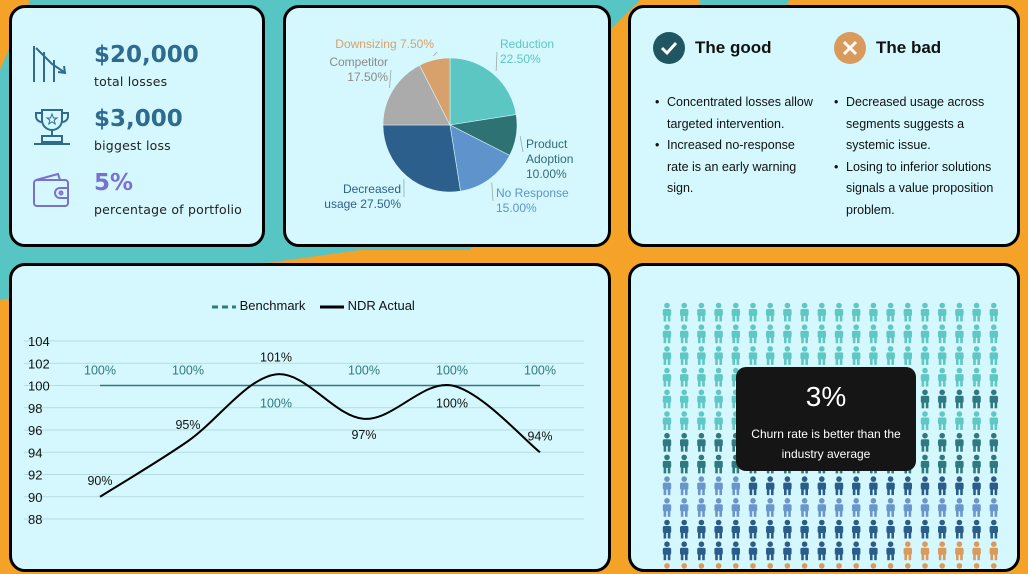 Image resolution: width=1028 pixels, height=574 pixels. What do you see at coordinates (35, 430) in the screenshot?
I see `y-tick-label: 96` at bounding box center [35, 430].